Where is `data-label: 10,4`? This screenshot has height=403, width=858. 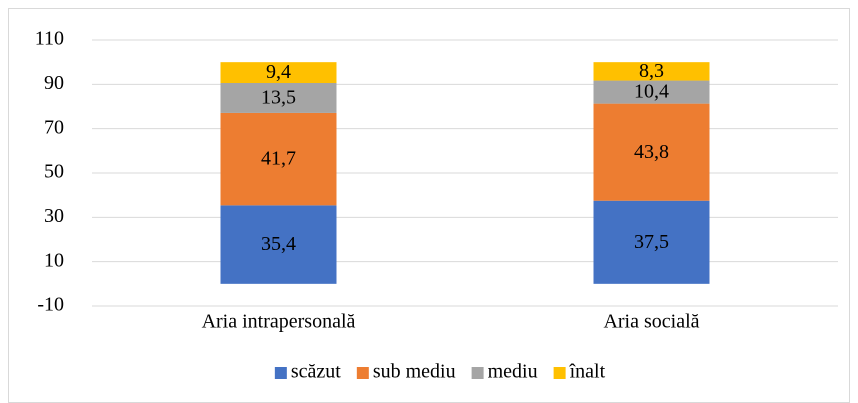
data-label: 10,4 is located at coordinates (651, 92).